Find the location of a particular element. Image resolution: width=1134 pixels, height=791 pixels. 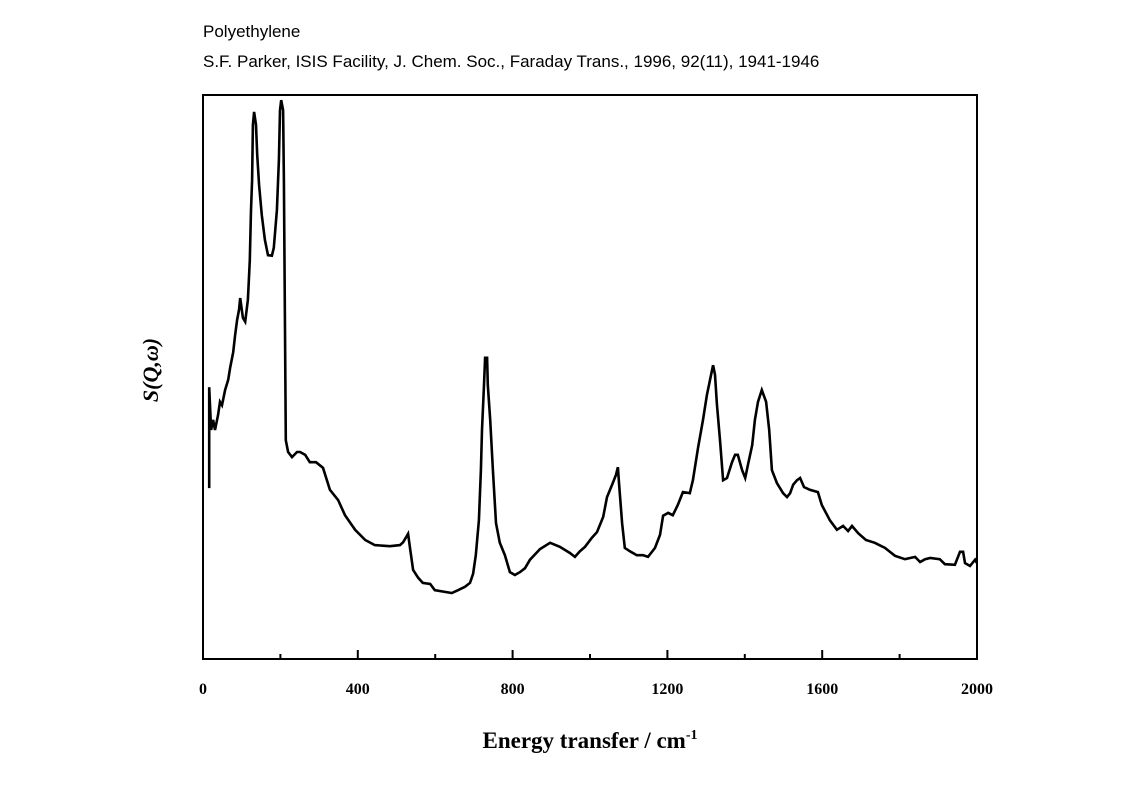

chart-title: Polyethylene is located at coordinates (252, 31).